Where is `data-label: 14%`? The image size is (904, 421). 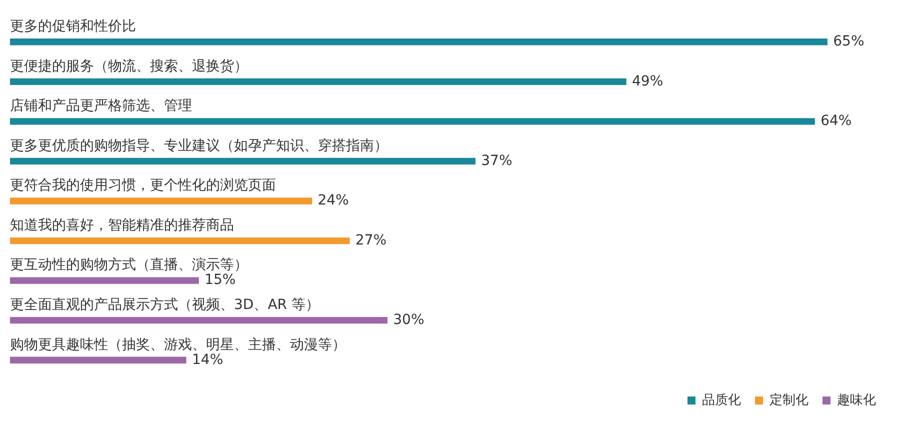
data-label: 14% is located at coordinates (208, 360).